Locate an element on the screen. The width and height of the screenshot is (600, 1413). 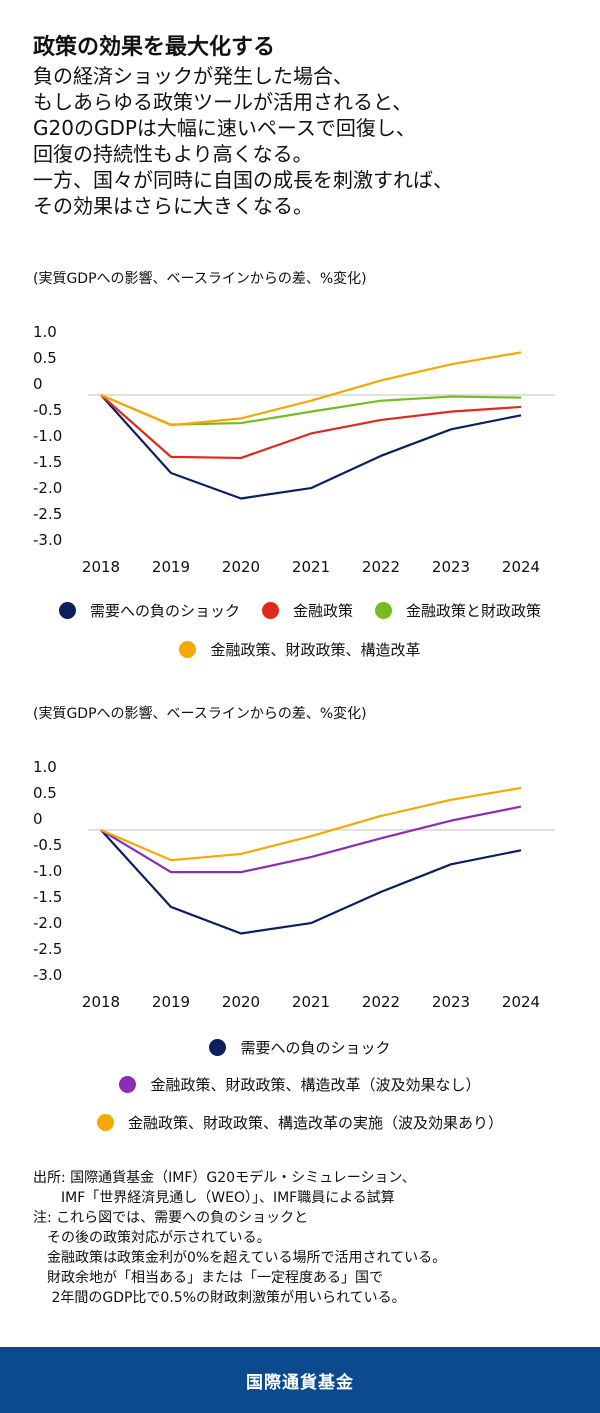
brand-footer-bar: 国際通貨基金 is located at coordinates (300, 1380).